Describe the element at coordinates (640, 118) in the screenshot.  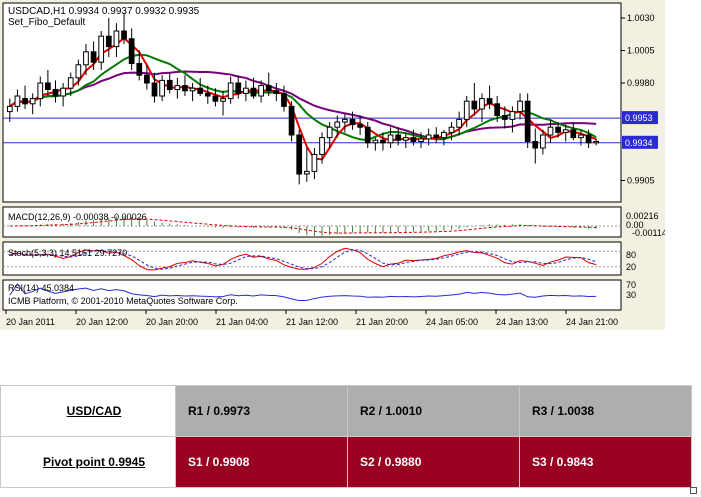
I see `price-tag-bg` at that location.